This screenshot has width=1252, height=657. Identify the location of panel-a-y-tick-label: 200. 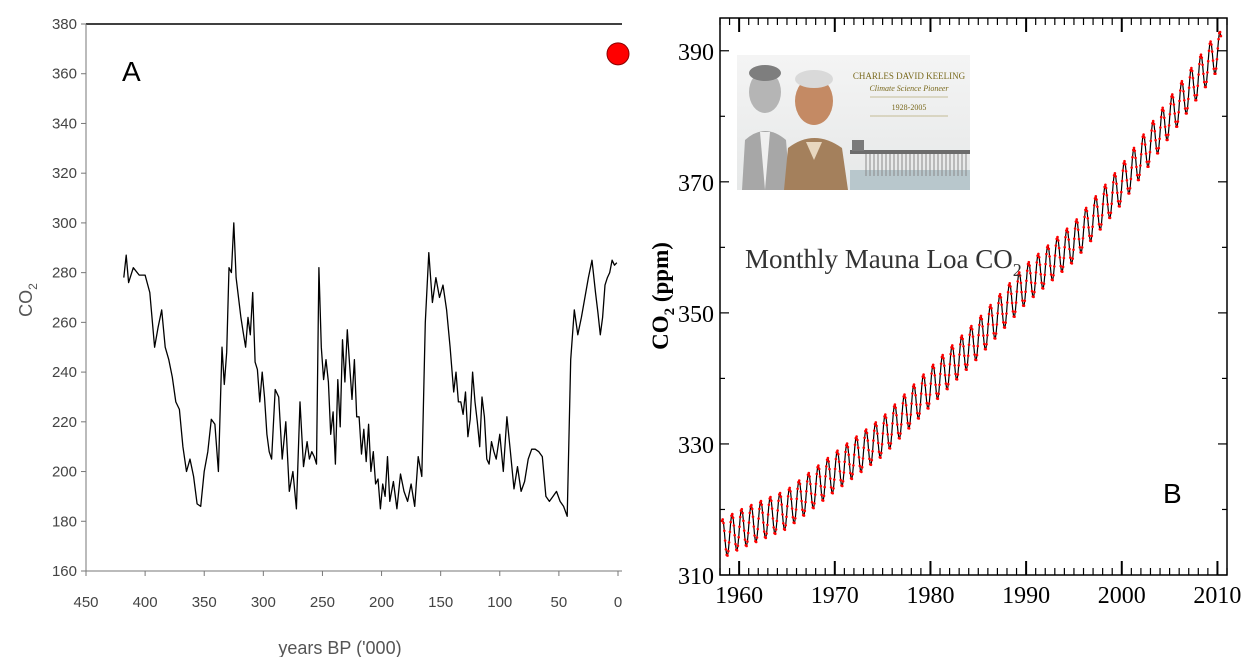
(64, 472).